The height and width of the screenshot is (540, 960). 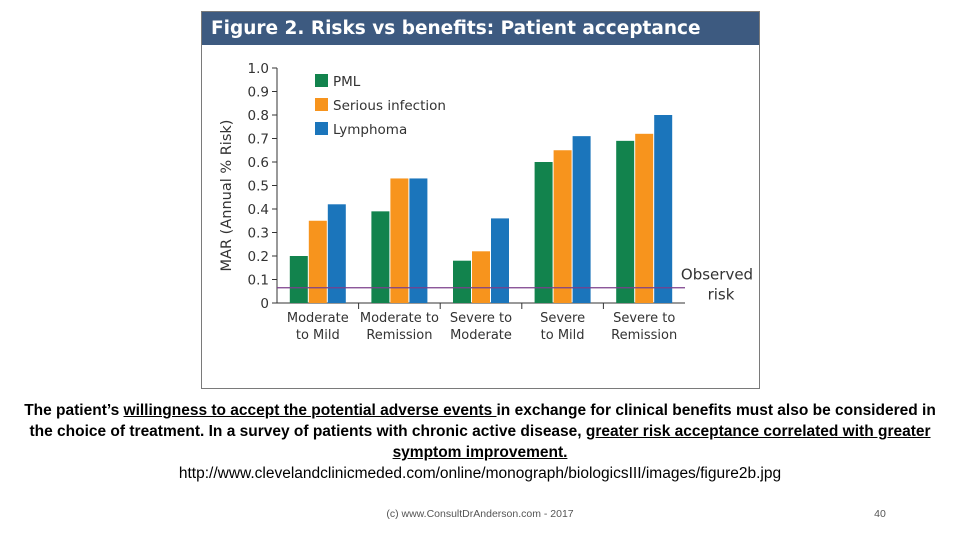 I want to click on observed-risk-label: Observed, so click(x=717, y=275).